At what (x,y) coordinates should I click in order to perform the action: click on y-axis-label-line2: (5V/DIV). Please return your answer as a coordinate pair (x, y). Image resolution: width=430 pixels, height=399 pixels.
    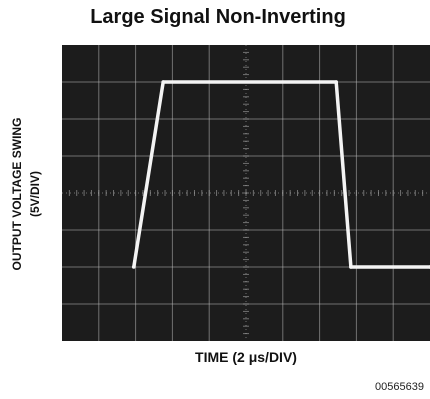
    Looking at the image, I should click on (35, 194).